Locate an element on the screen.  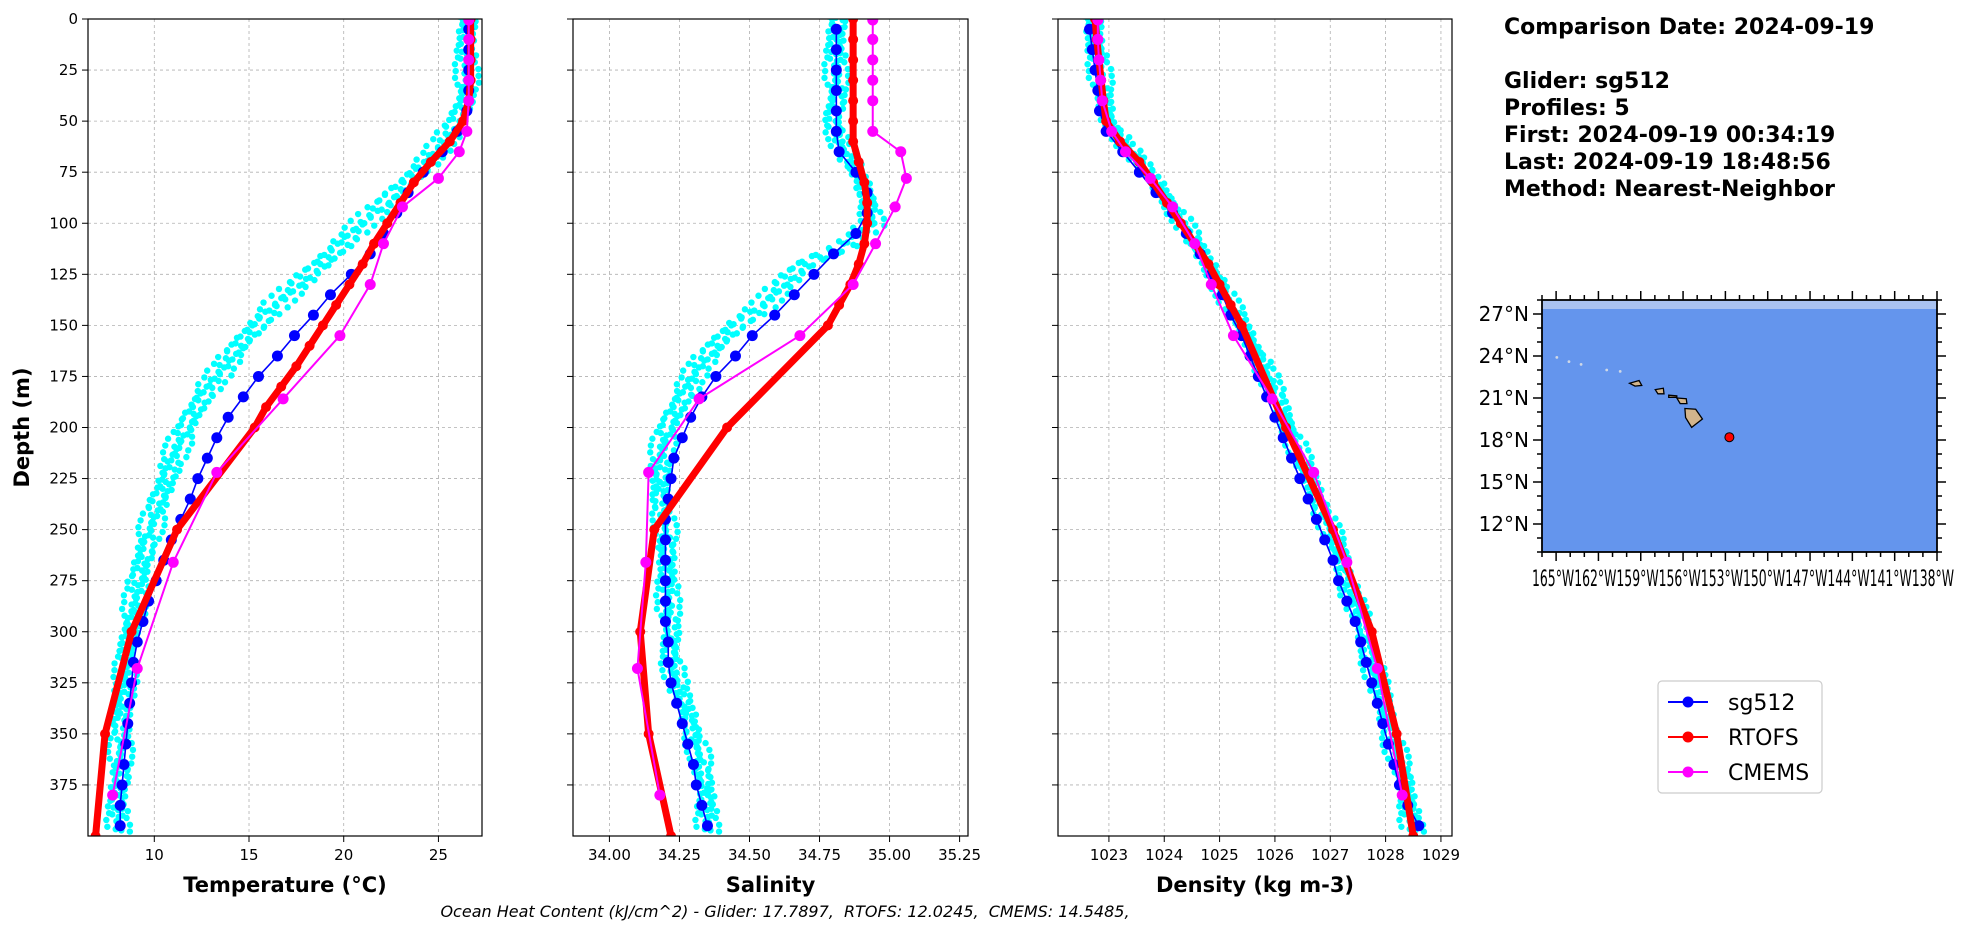
series-point-cmems is located at coordinates (383, 244).